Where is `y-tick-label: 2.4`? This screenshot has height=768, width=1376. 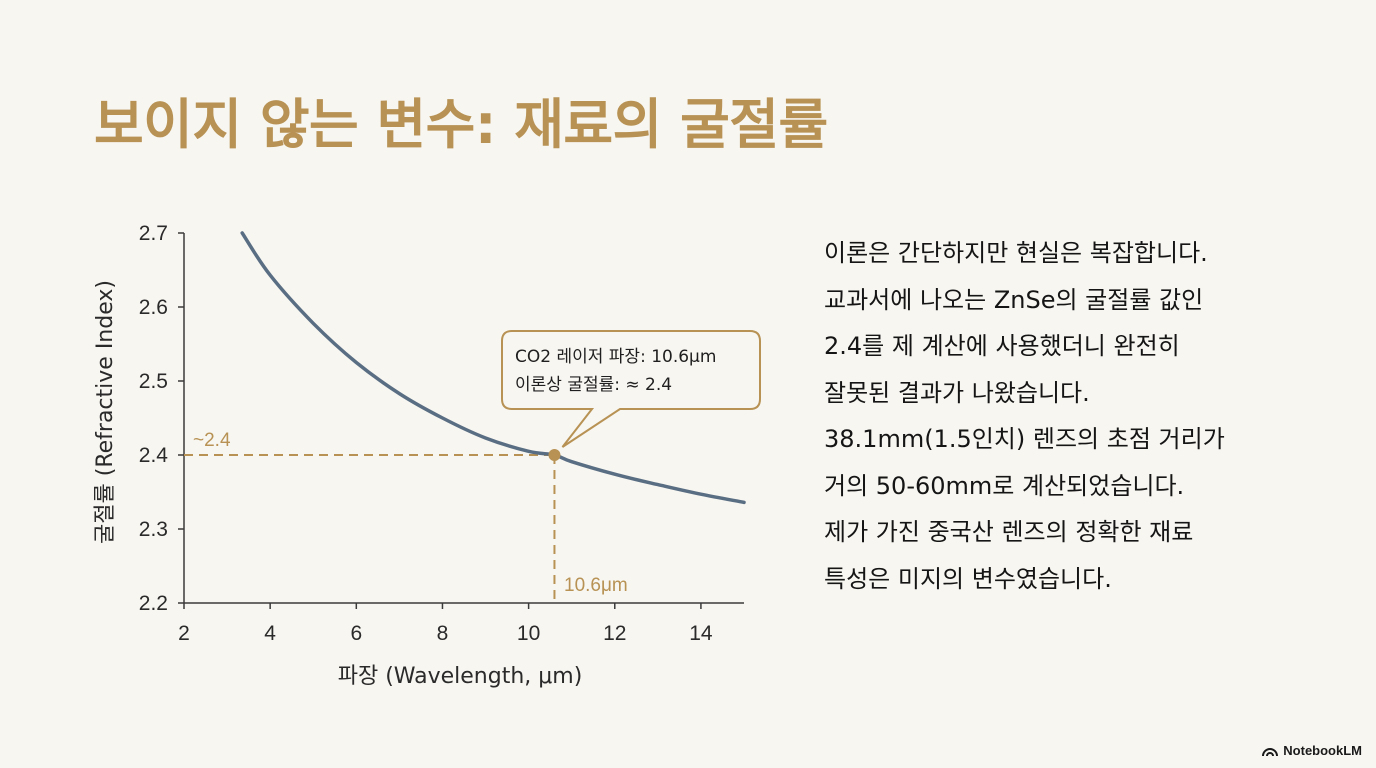
y-tick-label: 2.4 is located at coordinates (154, 455).